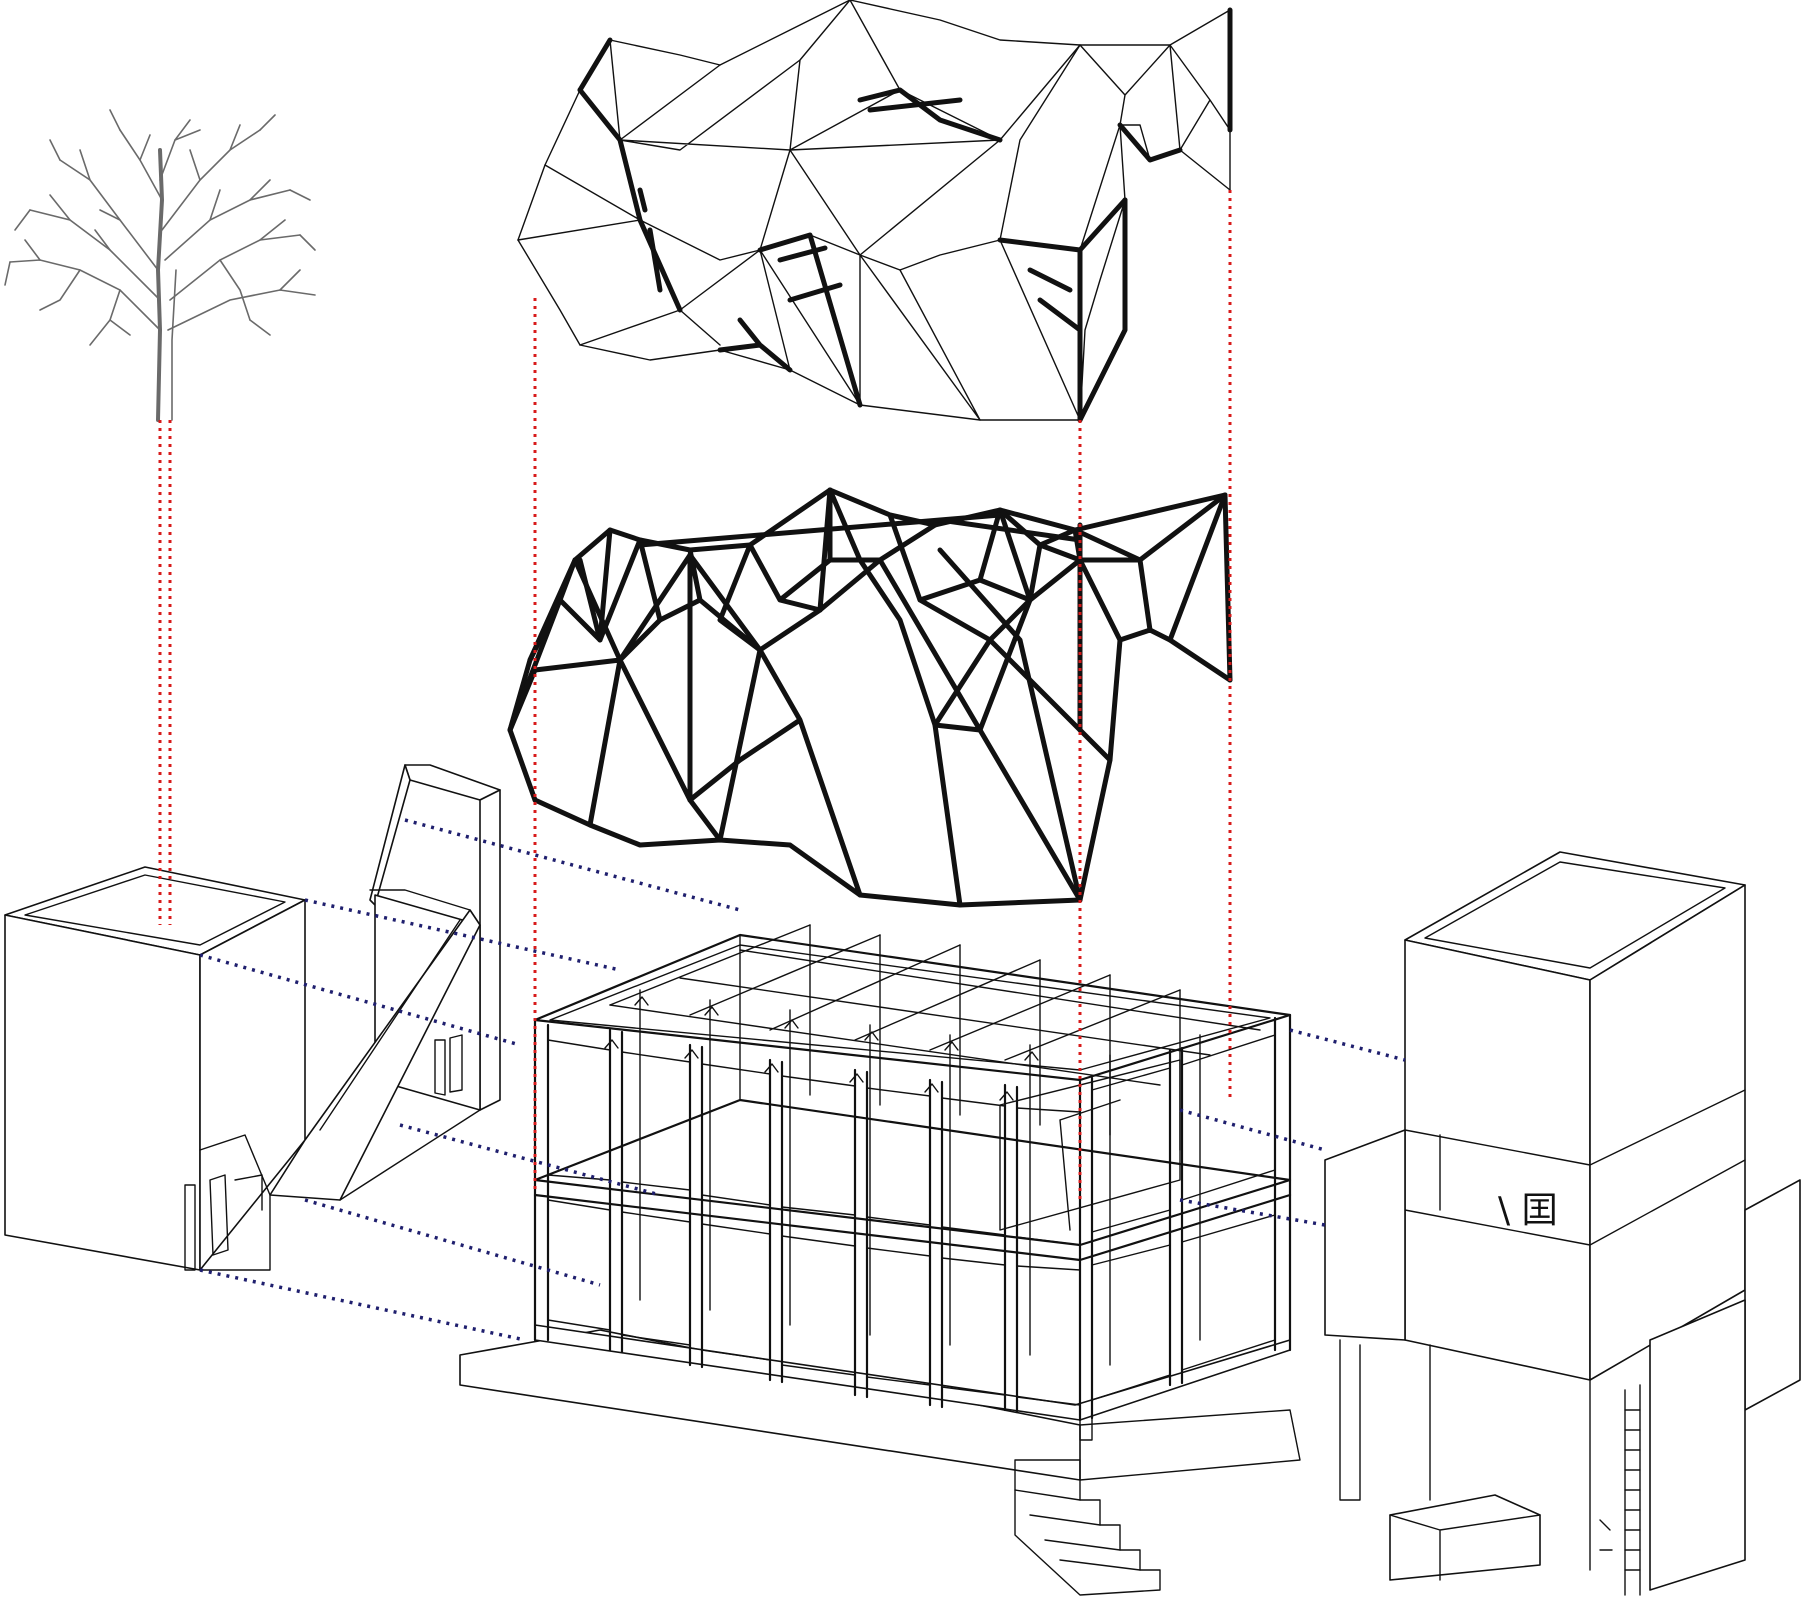 The width and height of the screenshot is (1805, 1599). I want to click on space-frame-truss, so click(870, 697).